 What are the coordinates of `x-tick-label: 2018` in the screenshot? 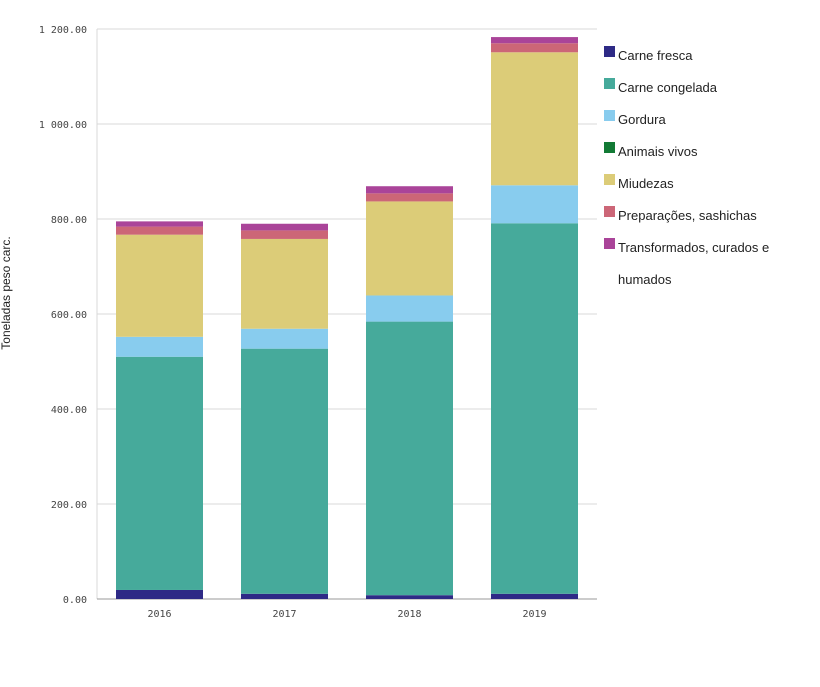 It's located at (409, 614).